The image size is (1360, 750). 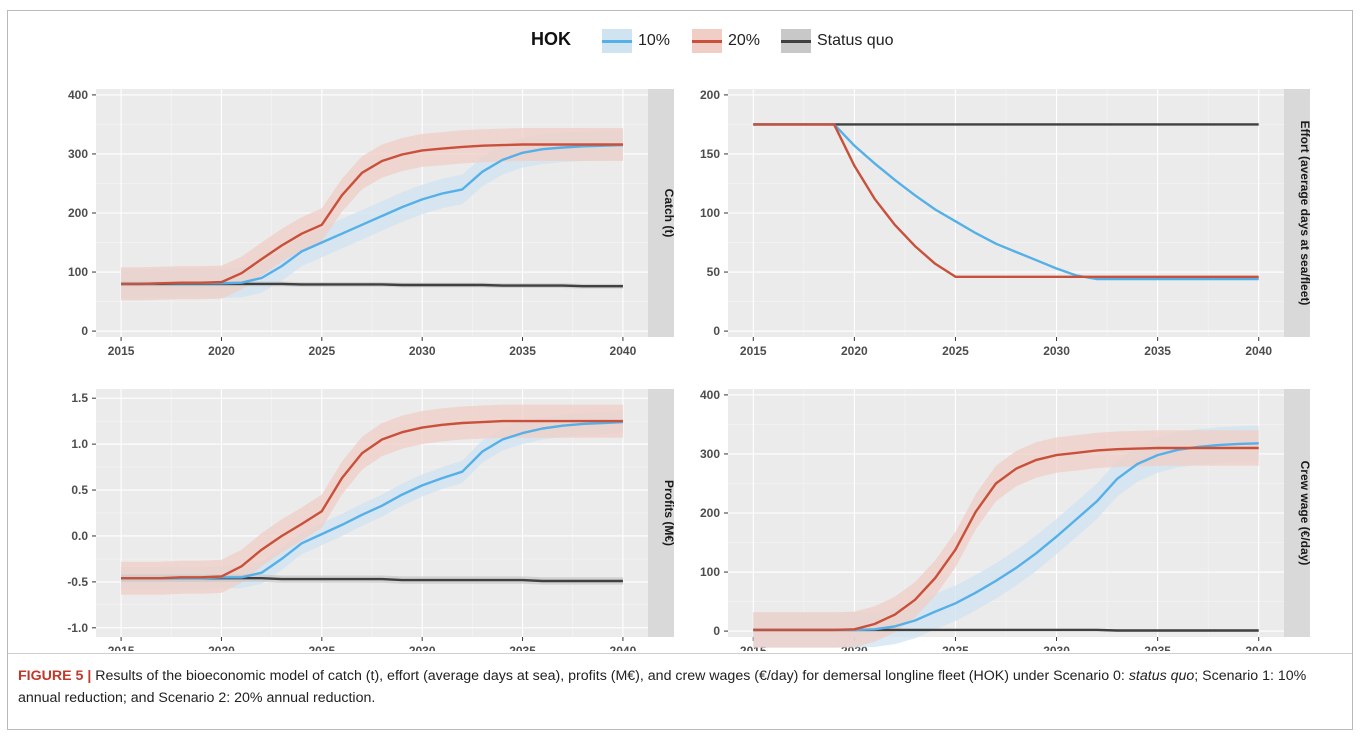 What do you see at coordinates (77, 582) in the screenshot?
I see `y-tick-label: -0.5` at bounding box center [77, 582].